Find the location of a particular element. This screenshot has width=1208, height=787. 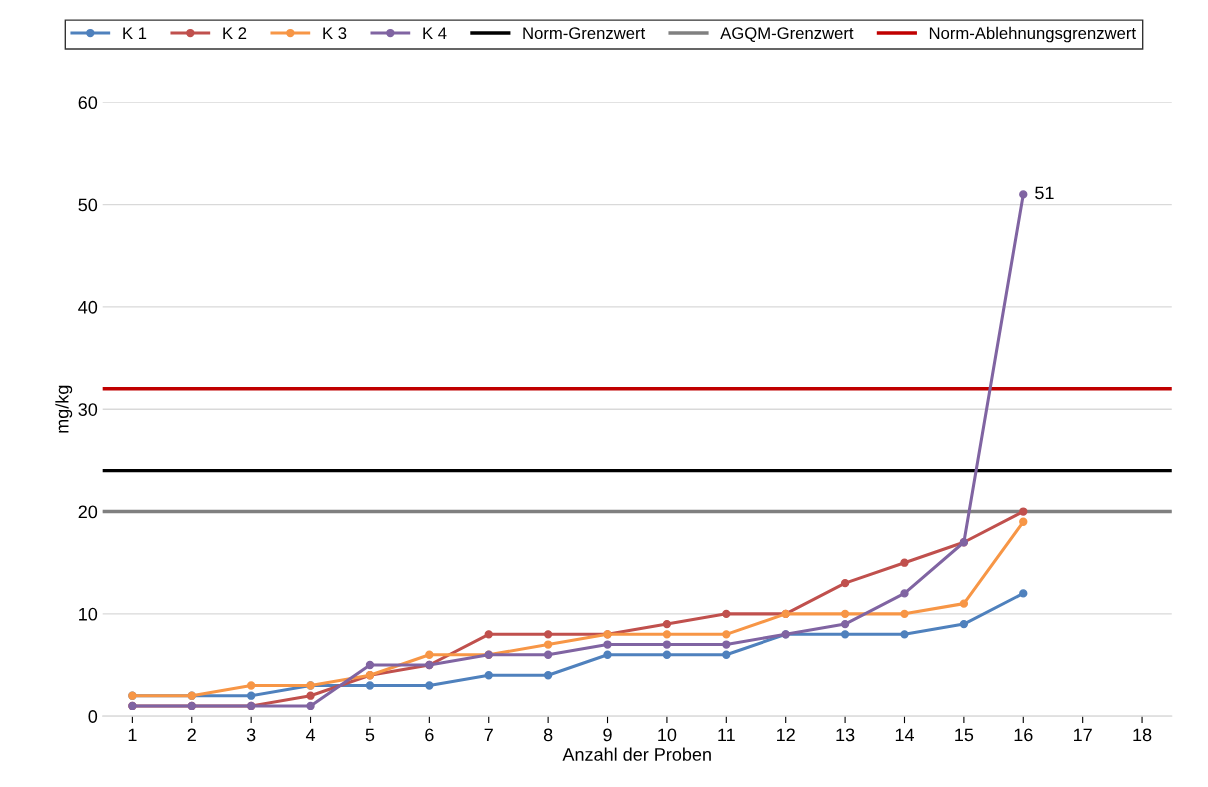

x-tick-label: 9 is located at coordinates (607, 735).